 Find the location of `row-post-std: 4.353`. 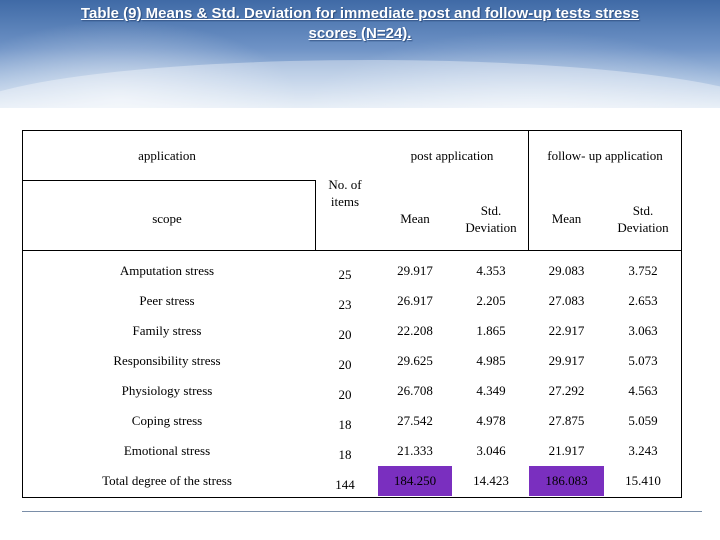

row-post-std: 4.353 is located at coordinates (491, 270).